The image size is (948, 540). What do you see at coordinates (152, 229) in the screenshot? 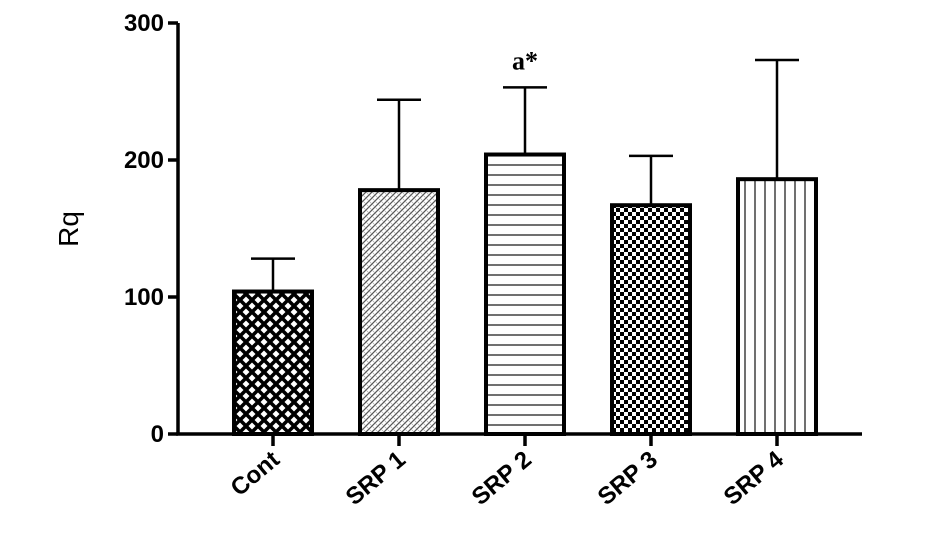
I see `y-axis: 0 100 200 300` at bounding box center [152, 229].